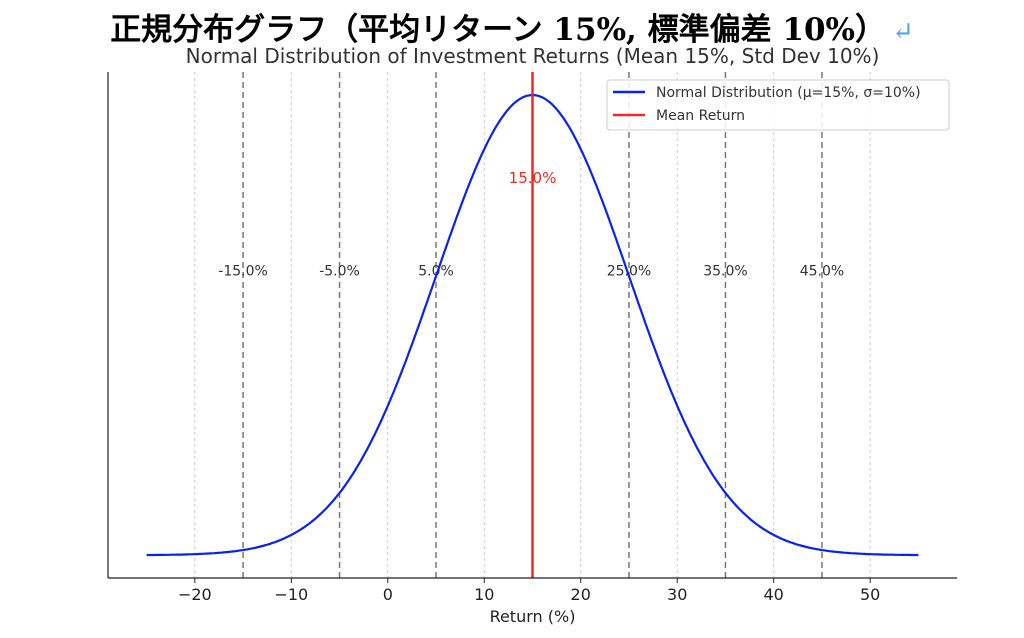 The width and height of the screenshot is (1024, 638). I want to click on heading-text: 正規分布グラフ（平均リターン 15%, 標準偏差 10%）, so click(498, 30).